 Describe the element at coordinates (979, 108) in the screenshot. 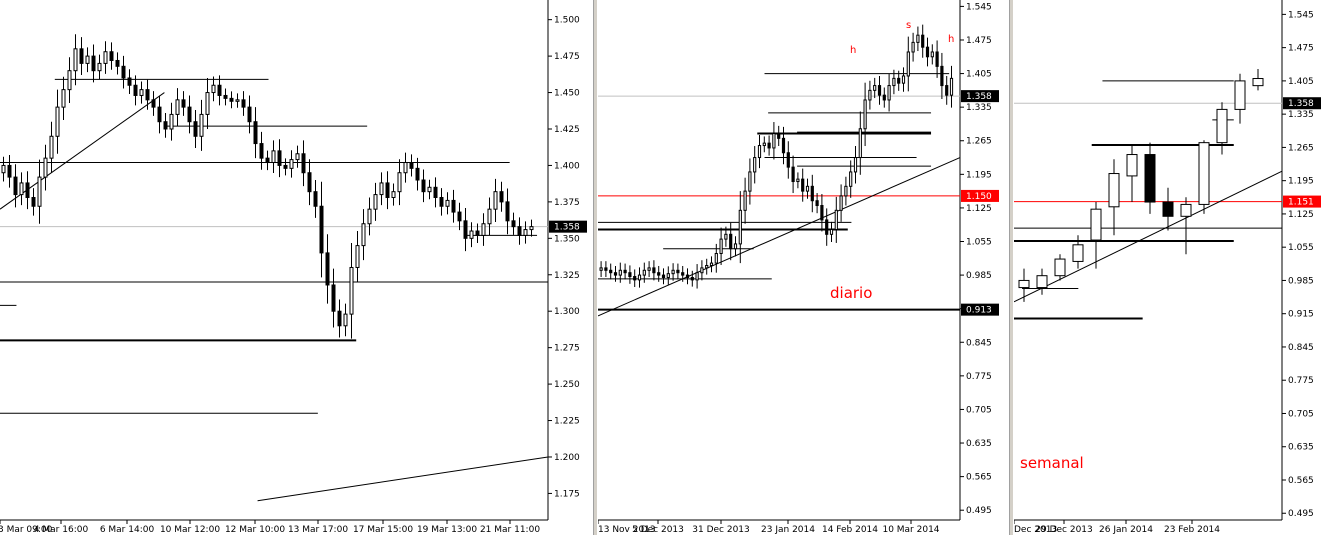

I see `y-tick-label: 1.335` at that location.